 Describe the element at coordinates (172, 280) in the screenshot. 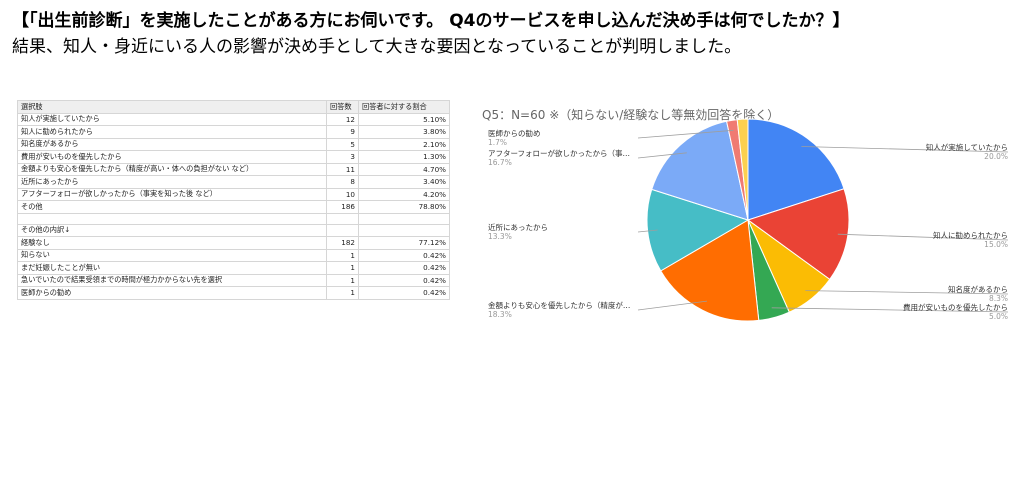

I see `table-cell-option: 急いでいたので結果受領までの時間が極力かからない先を選択` at that location.